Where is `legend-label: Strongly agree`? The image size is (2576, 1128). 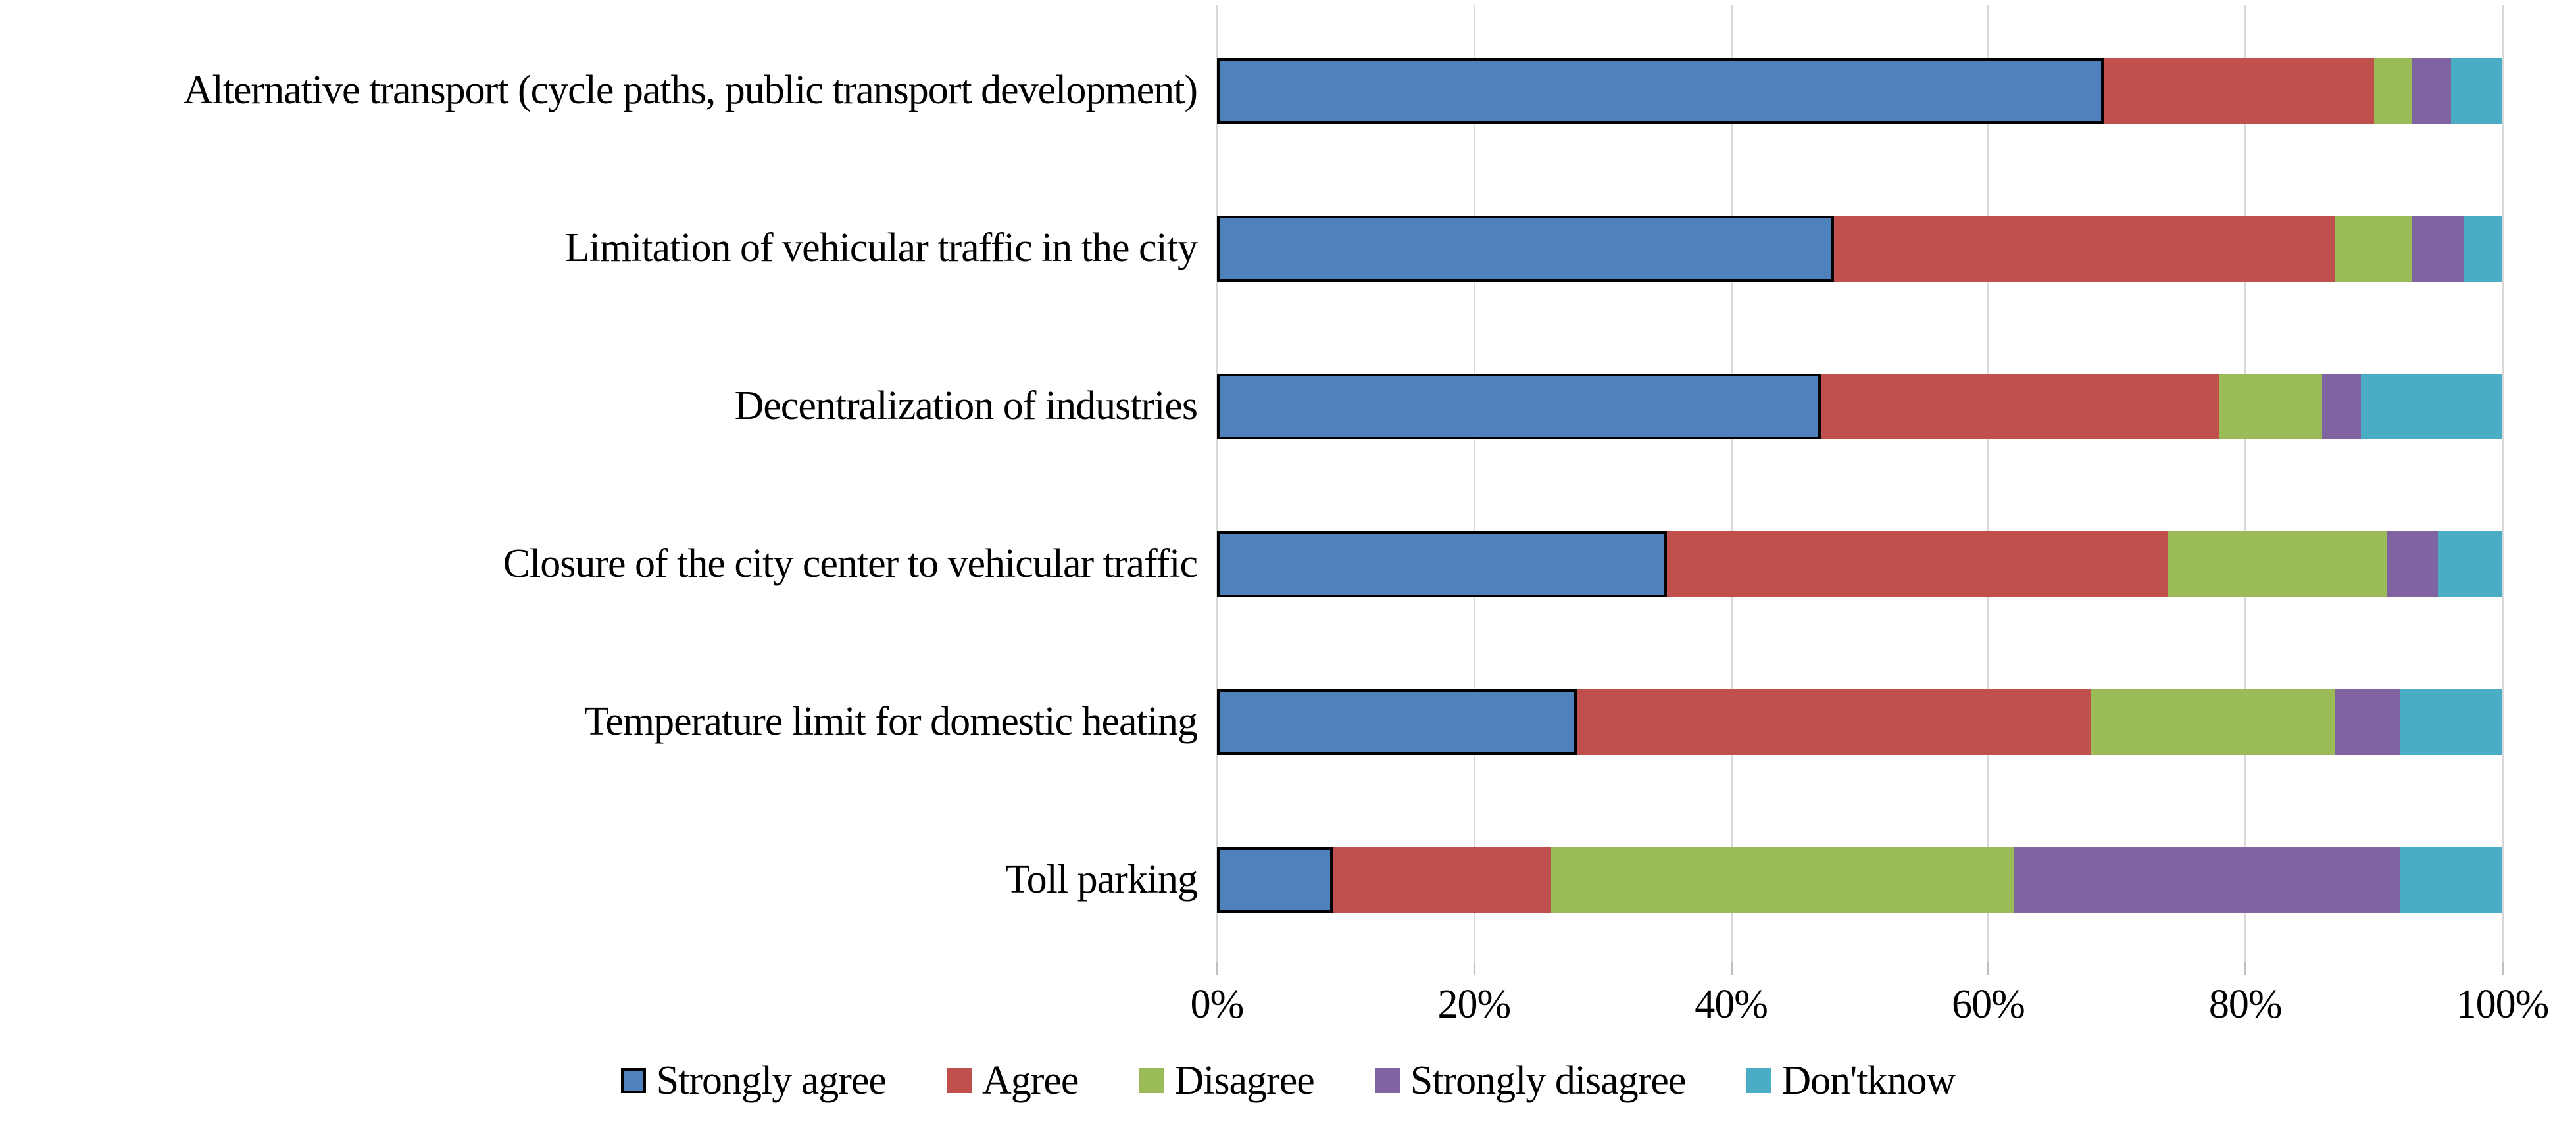
legend-label: Strongly agree is located at coordinates (771, 1080).